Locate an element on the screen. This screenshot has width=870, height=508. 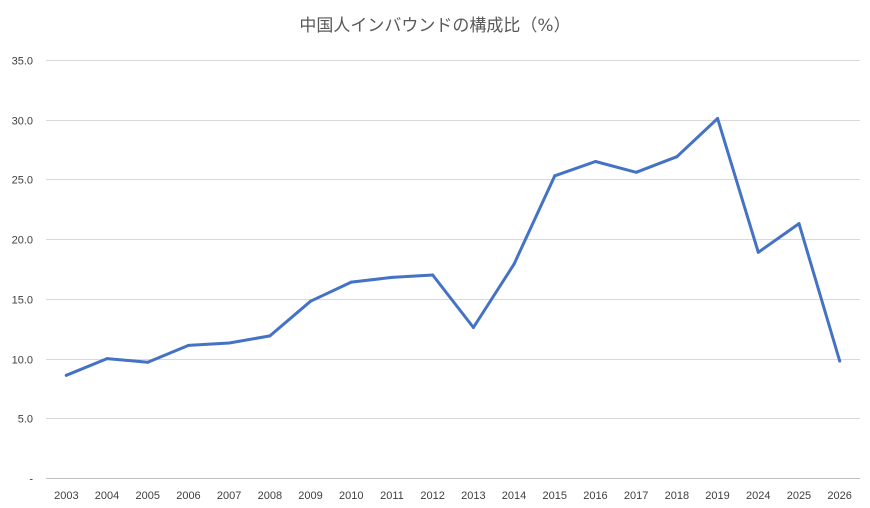
y-tick-label: 35.0 is located at coordinates (22, 62).